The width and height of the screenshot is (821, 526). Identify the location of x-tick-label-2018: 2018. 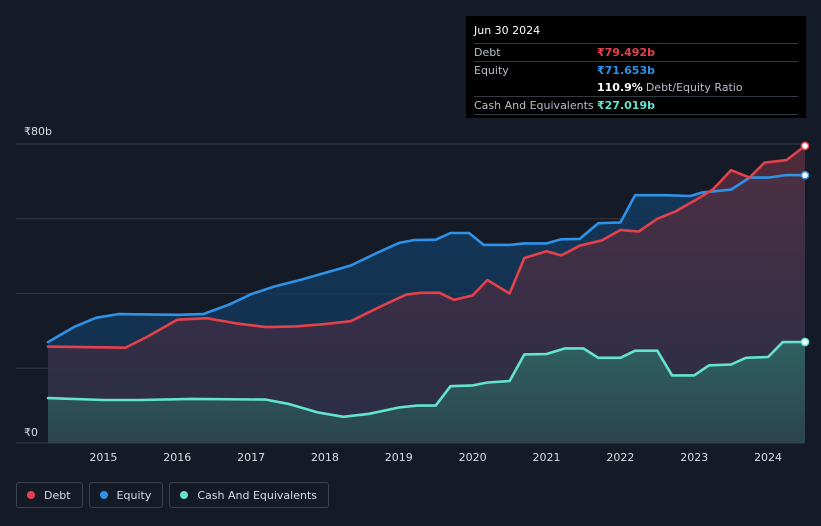
(325, 457).